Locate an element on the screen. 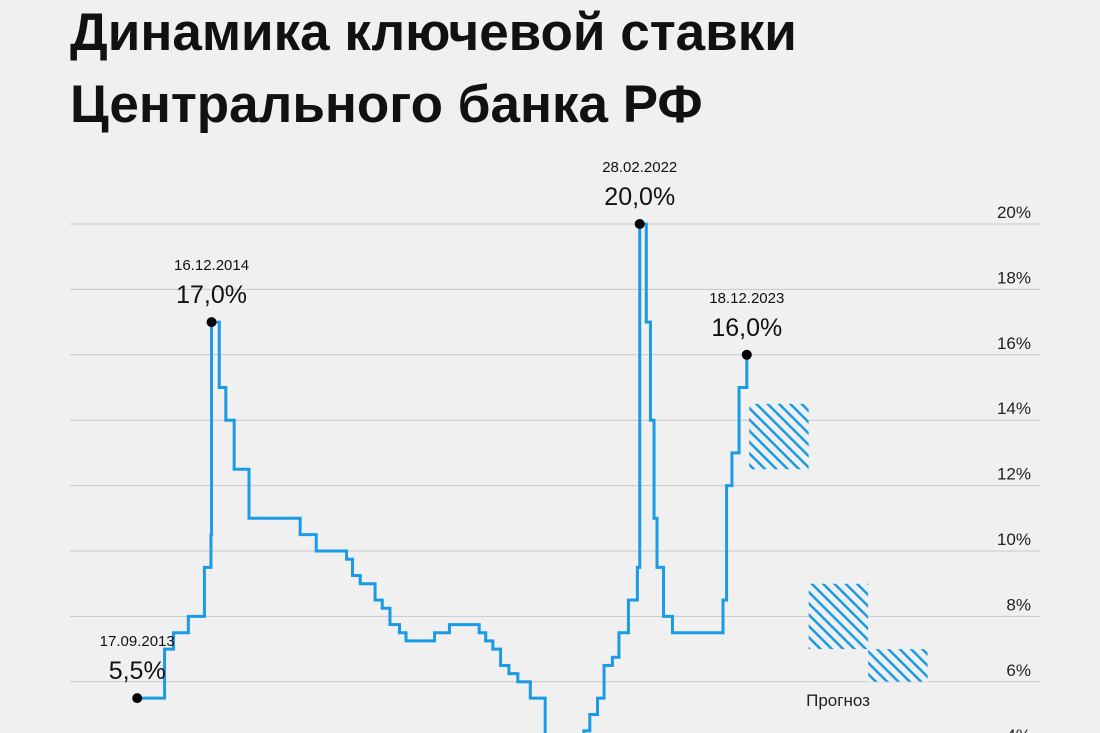  y-tick-label: 14% is located at coordinates (1014, 408).